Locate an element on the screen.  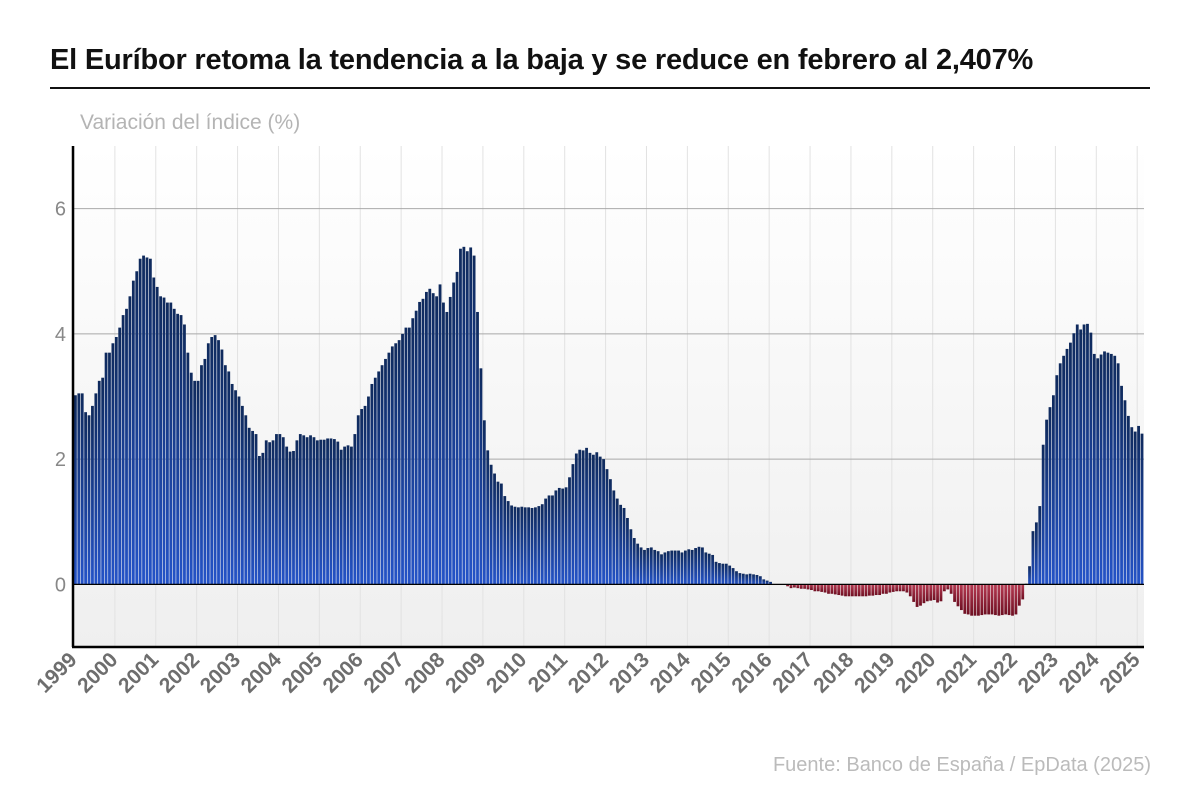
x-tick-label: 2005 is located at coordinates (303, 673).